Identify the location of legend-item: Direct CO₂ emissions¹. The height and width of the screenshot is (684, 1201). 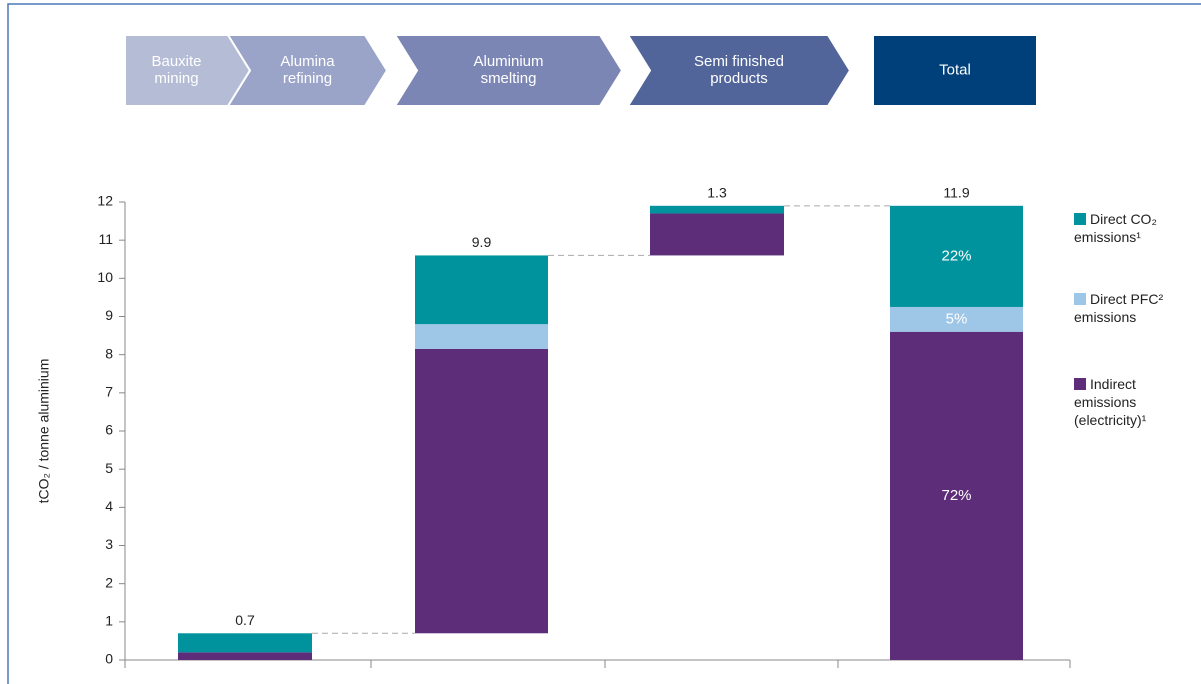
(1136, 228).